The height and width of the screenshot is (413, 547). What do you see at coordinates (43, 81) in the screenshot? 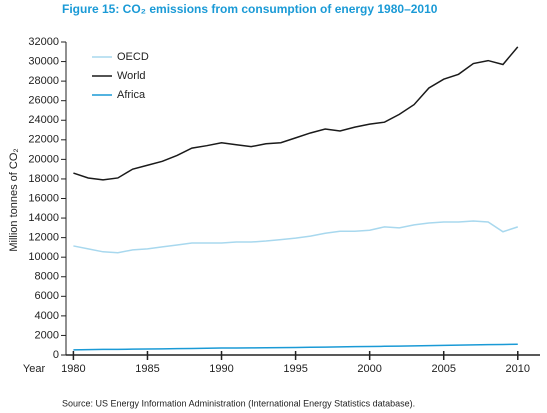
I see `y-tick-label: 28000` at bounding box center [43, 81].